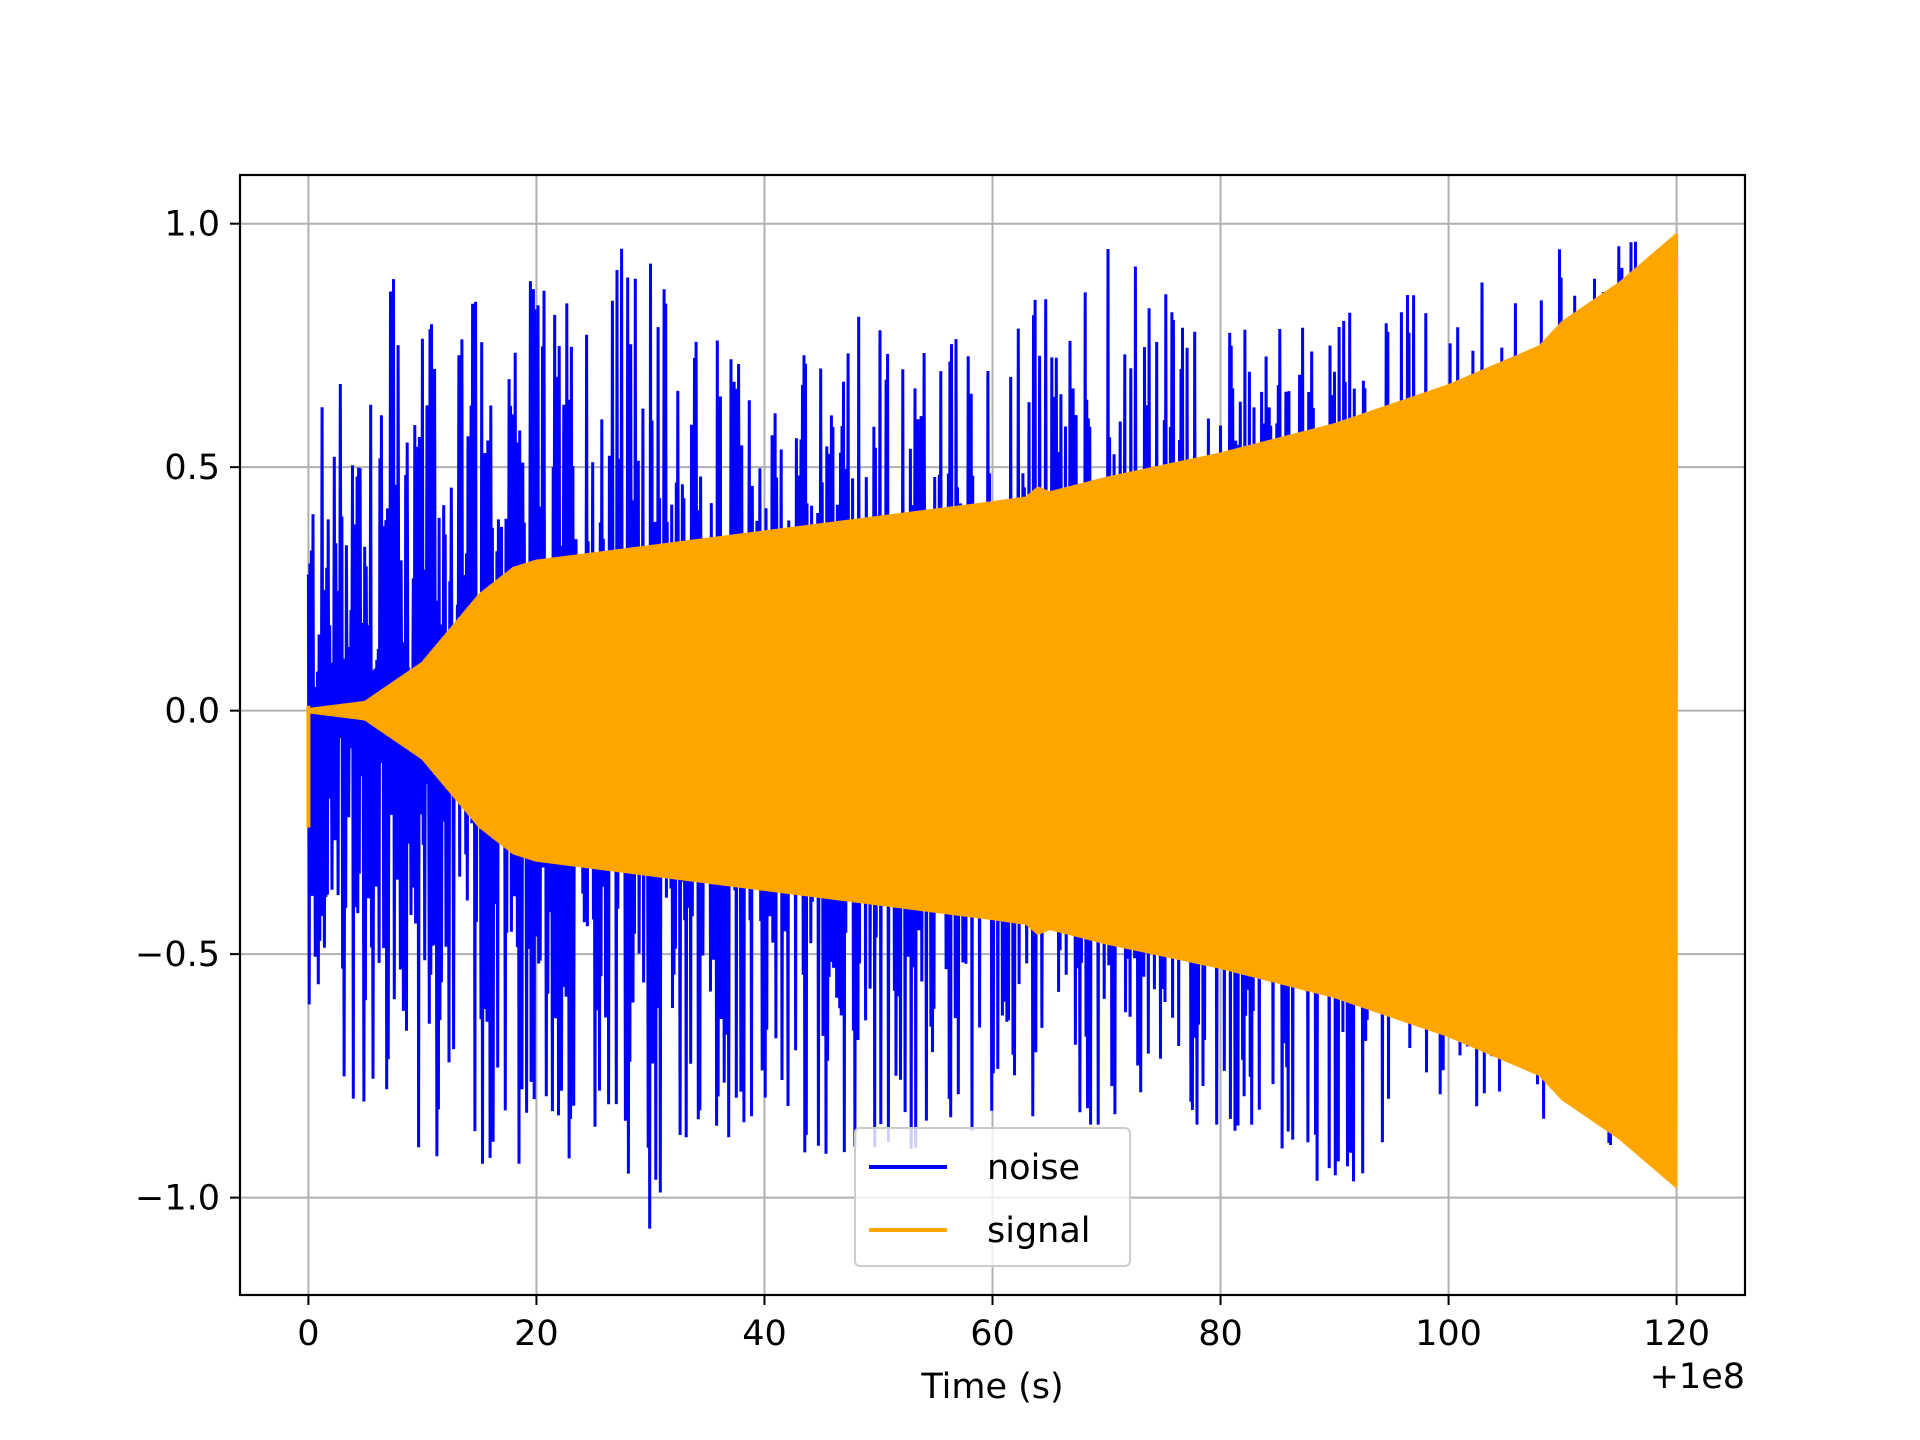 The image size is (1920, 1440). I want to click on legend-label-noise: noise, so click(1033, 1168).